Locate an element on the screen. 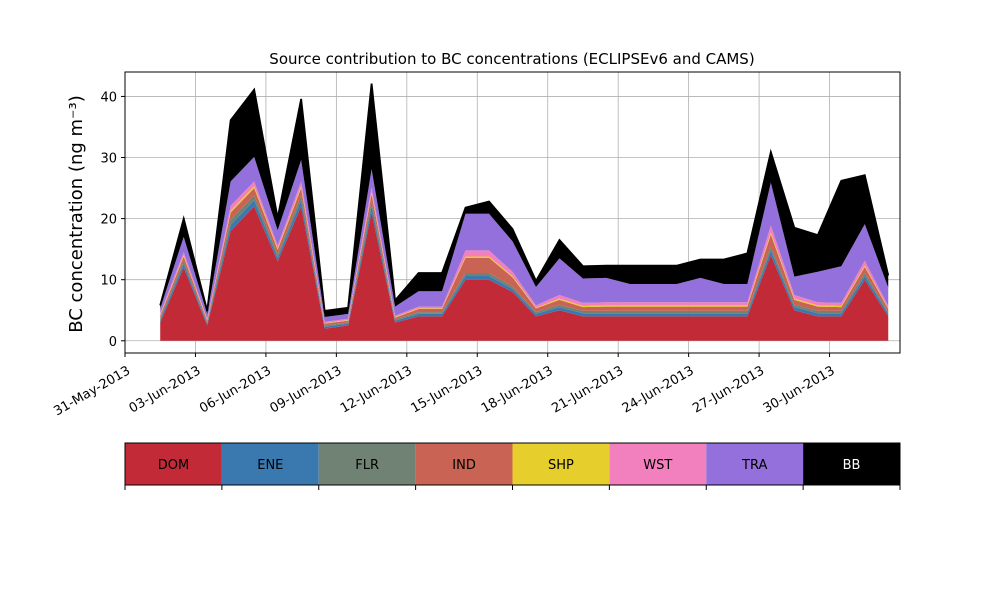 Image resolution: width=1000 pixels, height=600 pixels. y-tick-label: 40 is located at coordinates (108, 97).